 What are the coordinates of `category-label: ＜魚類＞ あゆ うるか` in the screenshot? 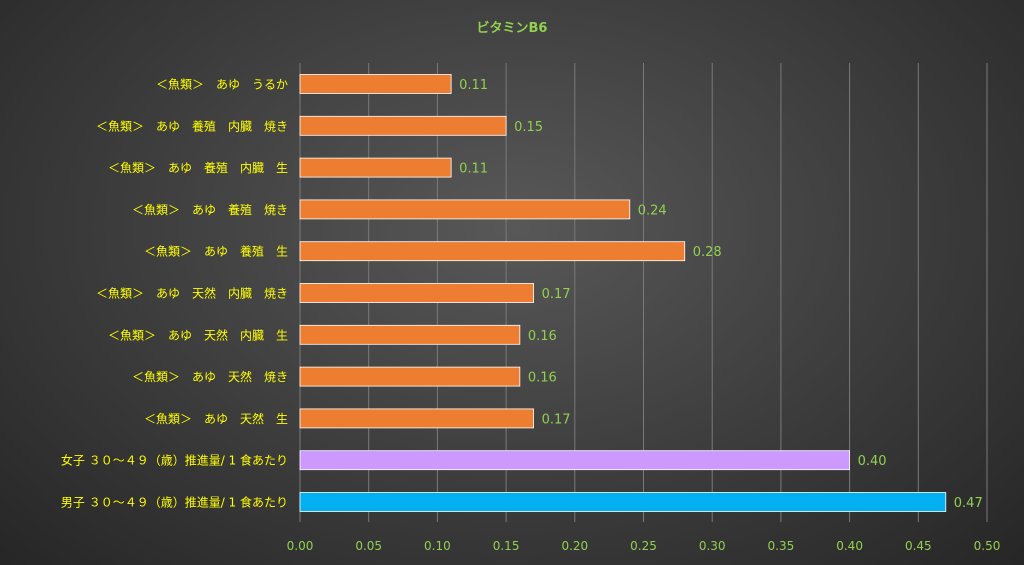 It's located at (222, 85).